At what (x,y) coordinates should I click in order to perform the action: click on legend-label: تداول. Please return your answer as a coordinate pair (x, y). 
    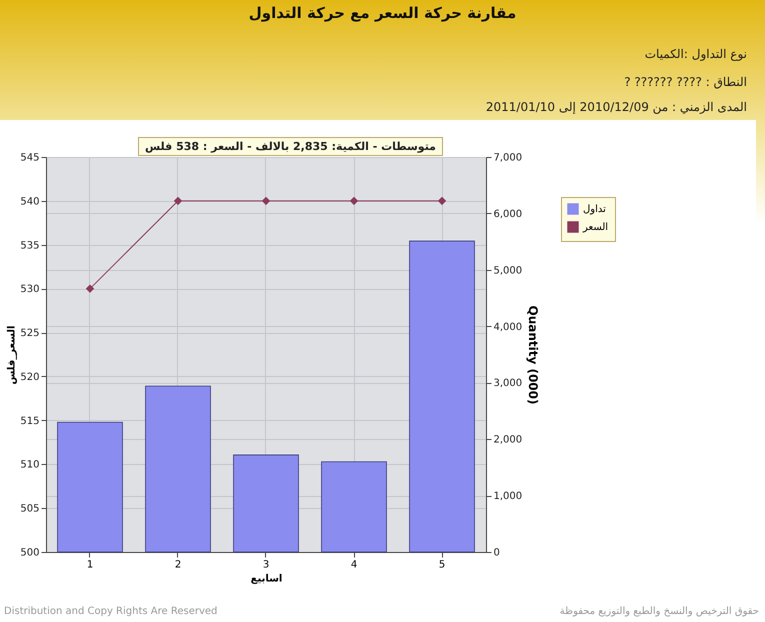
    Looking at the image, I should click on (594, 209).